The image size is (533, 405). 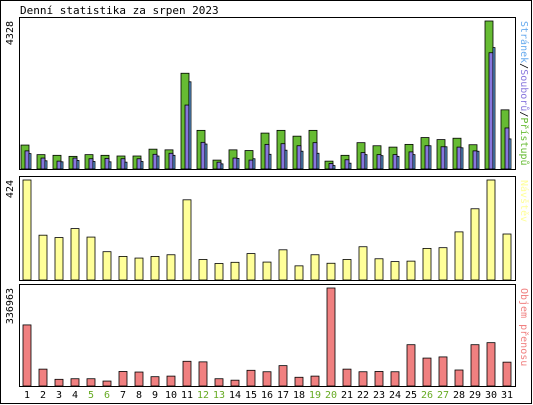 I want to click on legend-traffic: Objem přenosu, so click(x=524, y=327).